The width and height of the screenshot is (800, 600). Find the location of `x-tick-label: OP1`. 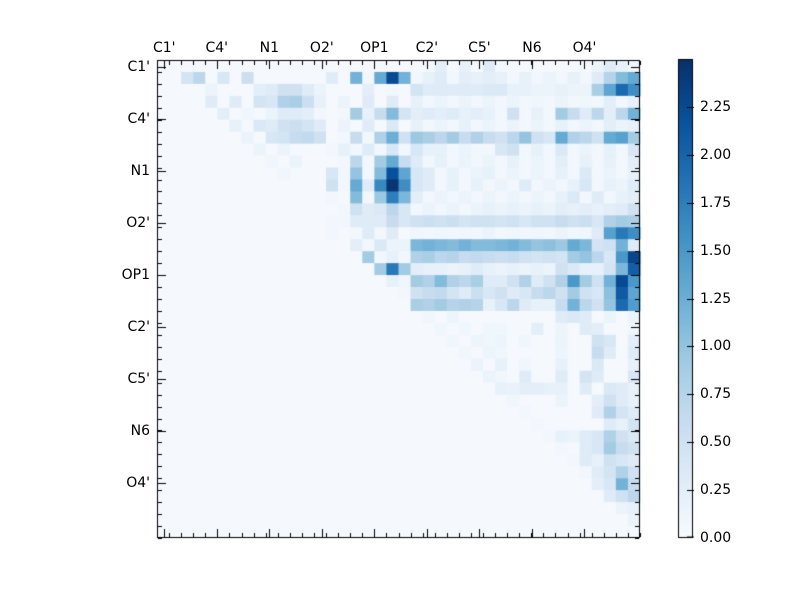

x-tick-label: OP1 is located at coordinates (374, 48).